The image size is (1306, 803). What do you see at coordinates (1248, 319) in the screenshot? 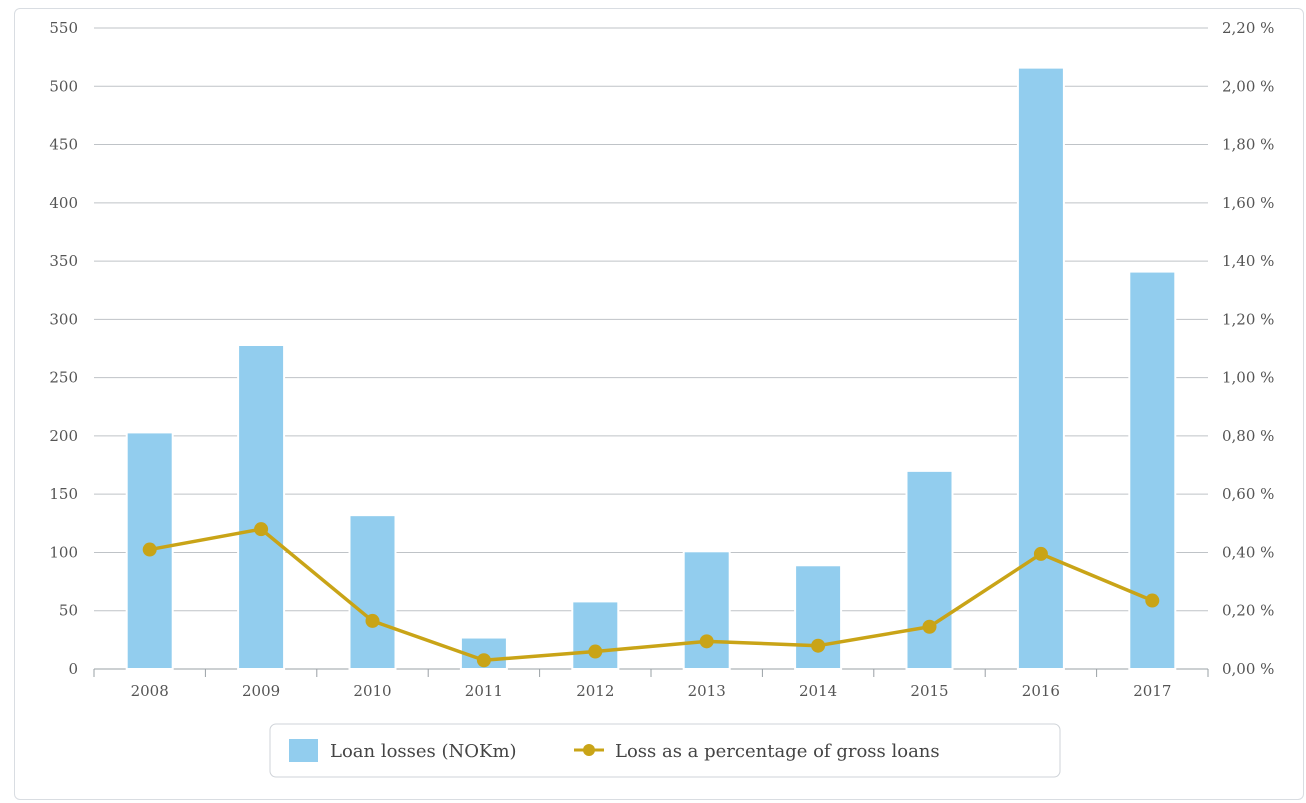
I see `right-tick-label: 1,20 %` at bounding box center [1248, 319].